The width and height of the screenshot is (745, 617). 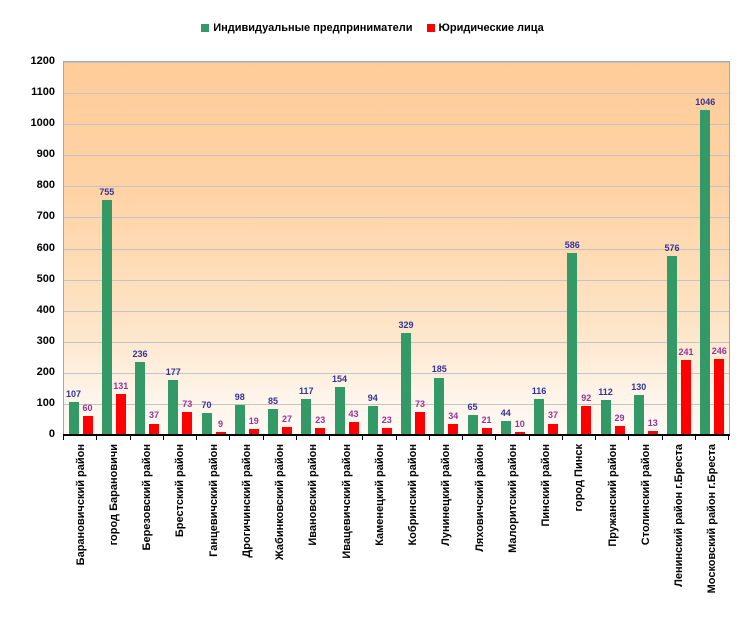 What do you see at coordinates (253, 421) in the screenshot?
I see `bar-value-label: 19` at bounding box center [253, 421].